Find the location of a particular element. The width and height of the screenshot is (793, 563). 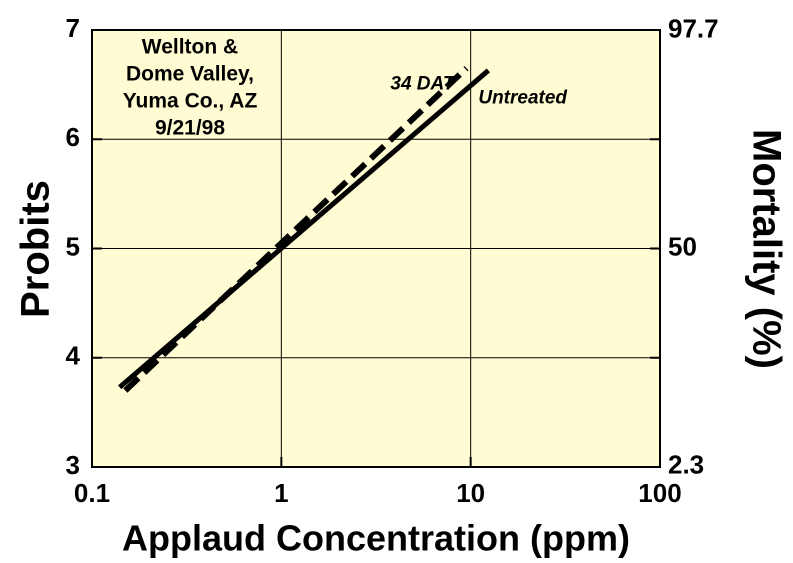

y-tick-label: 3 is located at coordinates (73, 465).